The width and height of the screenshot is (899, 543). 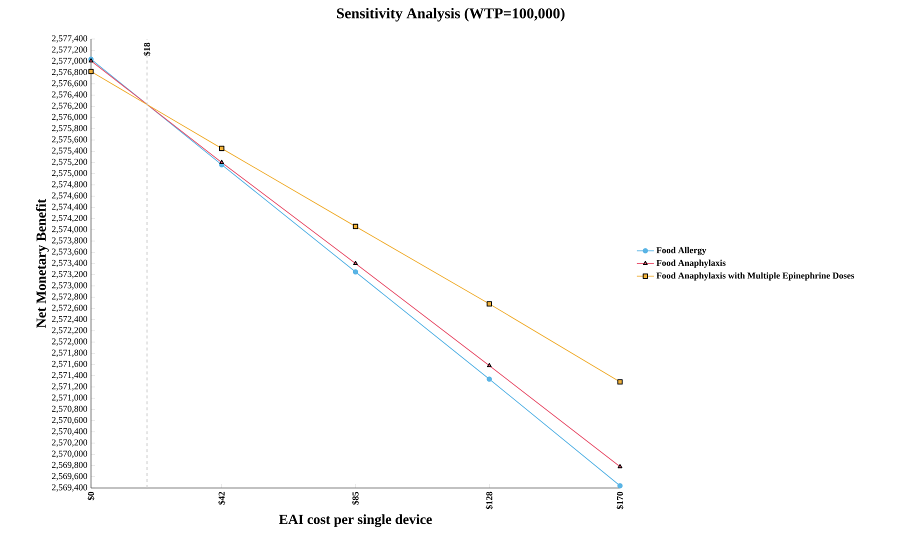 What do you see at coordinates (681, 251) in the screenshot?
I see `legend-label: Food Allergy` at bounding box center [681, 251].